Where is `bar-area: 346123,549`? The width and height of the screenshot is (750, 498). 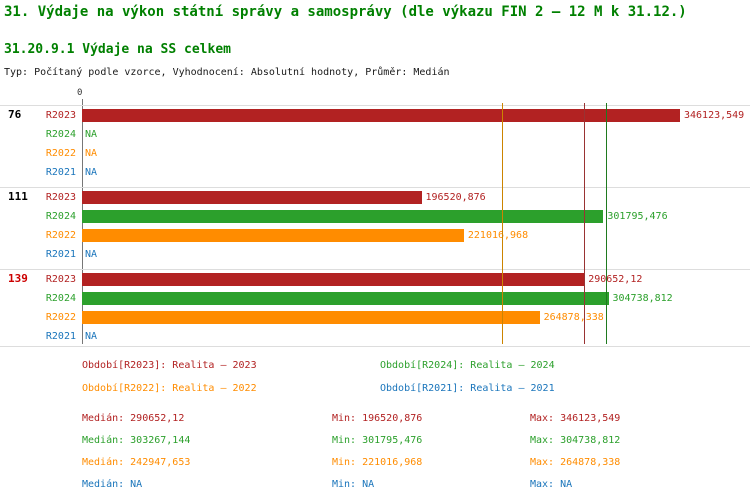 bar-area: 346123,549 is located at coordinates (416, 115).